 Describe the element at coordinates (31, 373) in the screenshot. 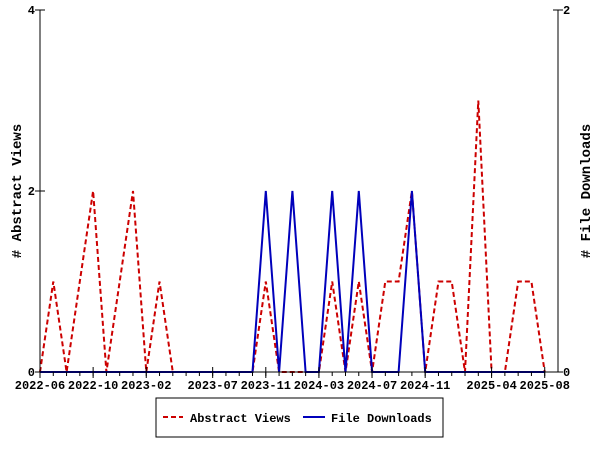

I see `y-tick-label: 0` at that location.